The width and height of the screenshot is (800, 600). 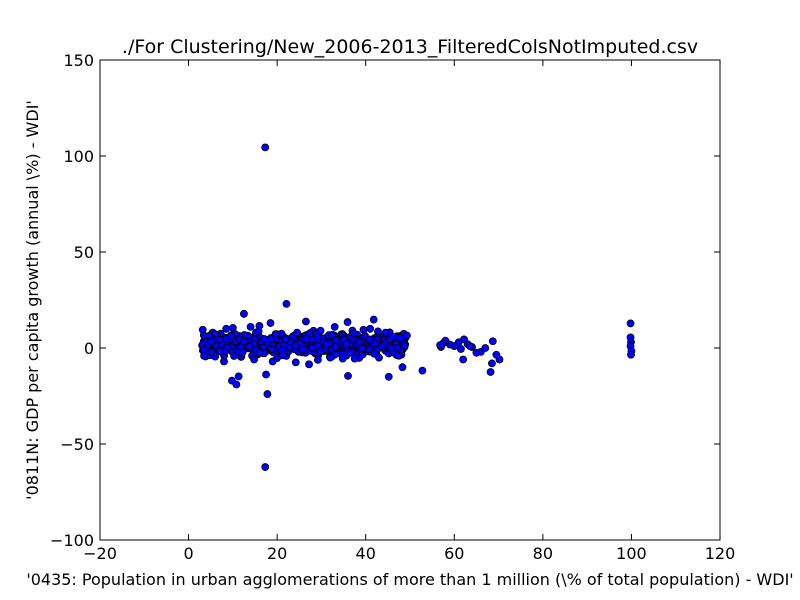 I want to click on y-tick-label: 150, so click(x=78, y=60).